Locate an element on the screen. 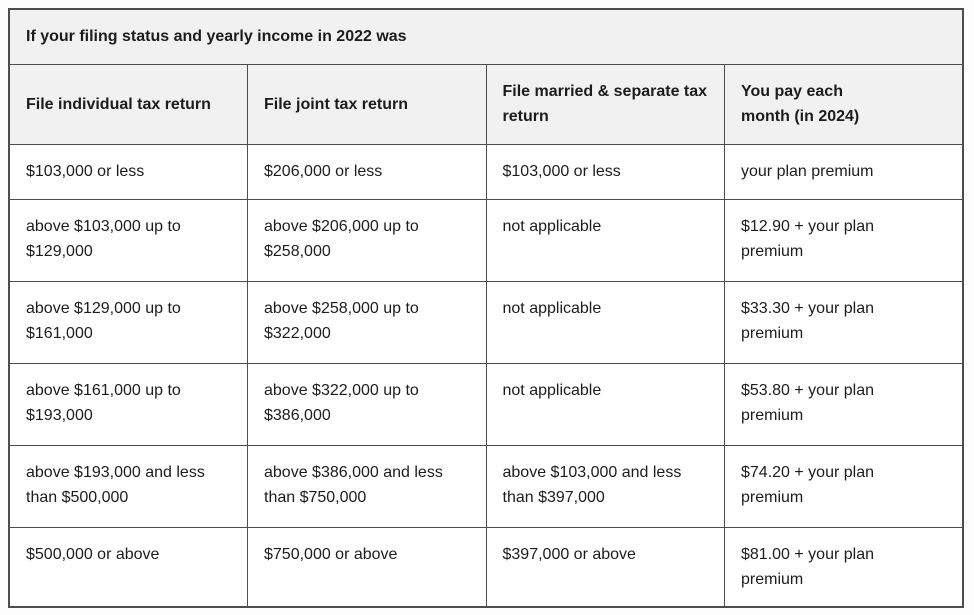  table-cell: $750,000 or above is located at coordinates (367, 566).